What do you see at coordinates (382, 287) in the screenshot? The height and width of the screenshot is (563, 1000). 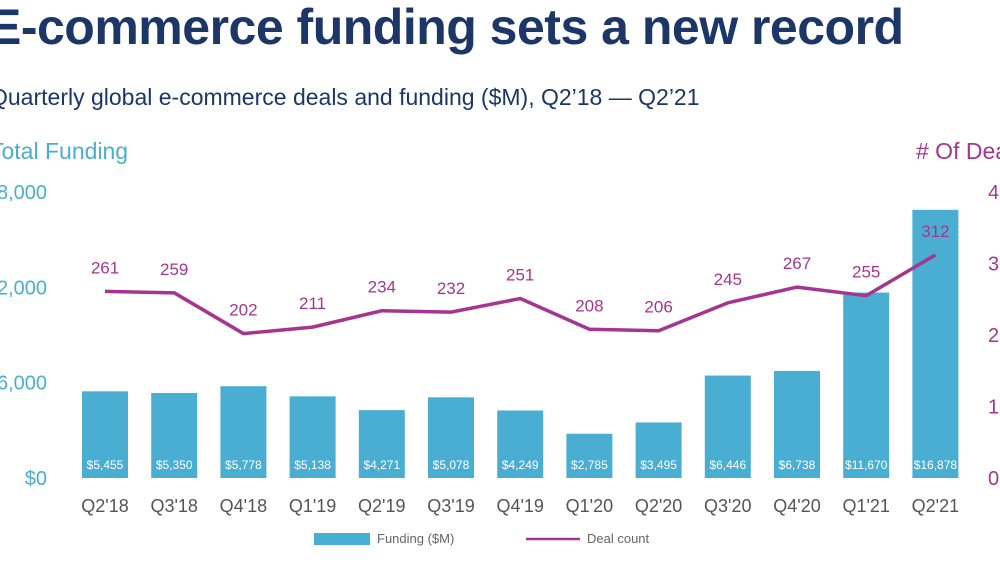 I see `deal-count-label: 234` at bounding box center [382, 287].